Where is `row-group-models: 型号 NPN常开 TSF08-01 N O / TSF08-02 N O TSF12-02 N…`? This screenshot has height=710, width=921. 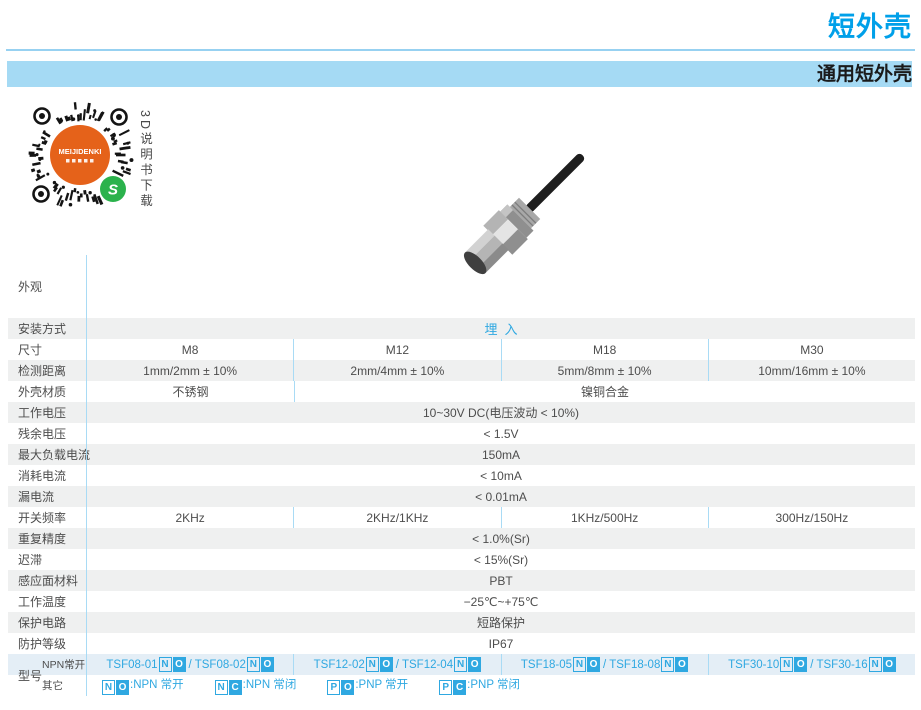
row-group-models: 型号 NPN常开 TSF08-01 N O / TSF08-02 N O TSF12-02 N… is located at coordinates (461, 675).